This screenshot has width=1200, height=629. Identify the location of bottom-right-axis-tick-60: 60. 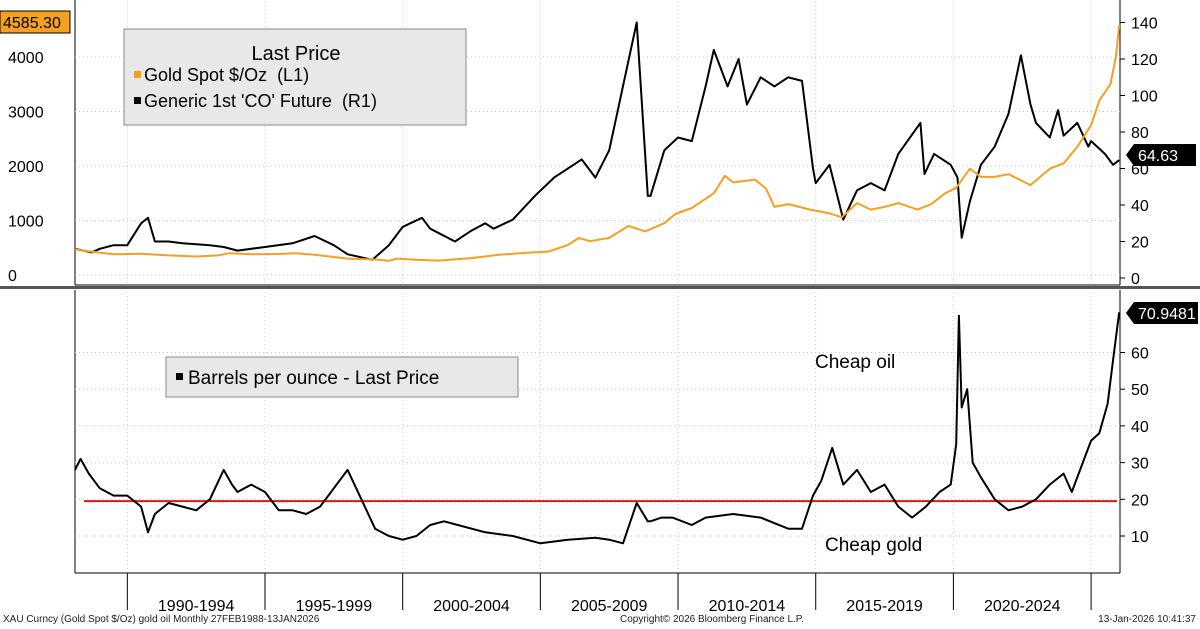
(1140, 354).